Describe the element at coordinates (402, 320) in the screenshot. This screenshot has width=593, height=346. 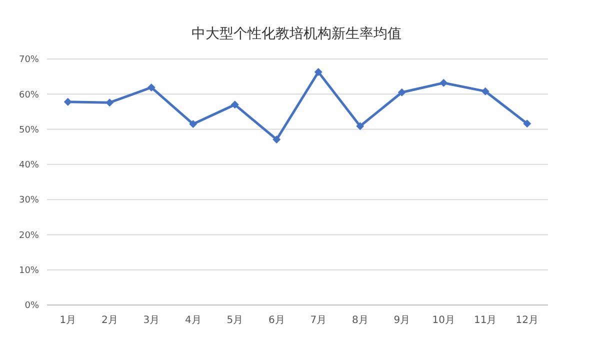
I see `x-tick-label: 9月` at that location.